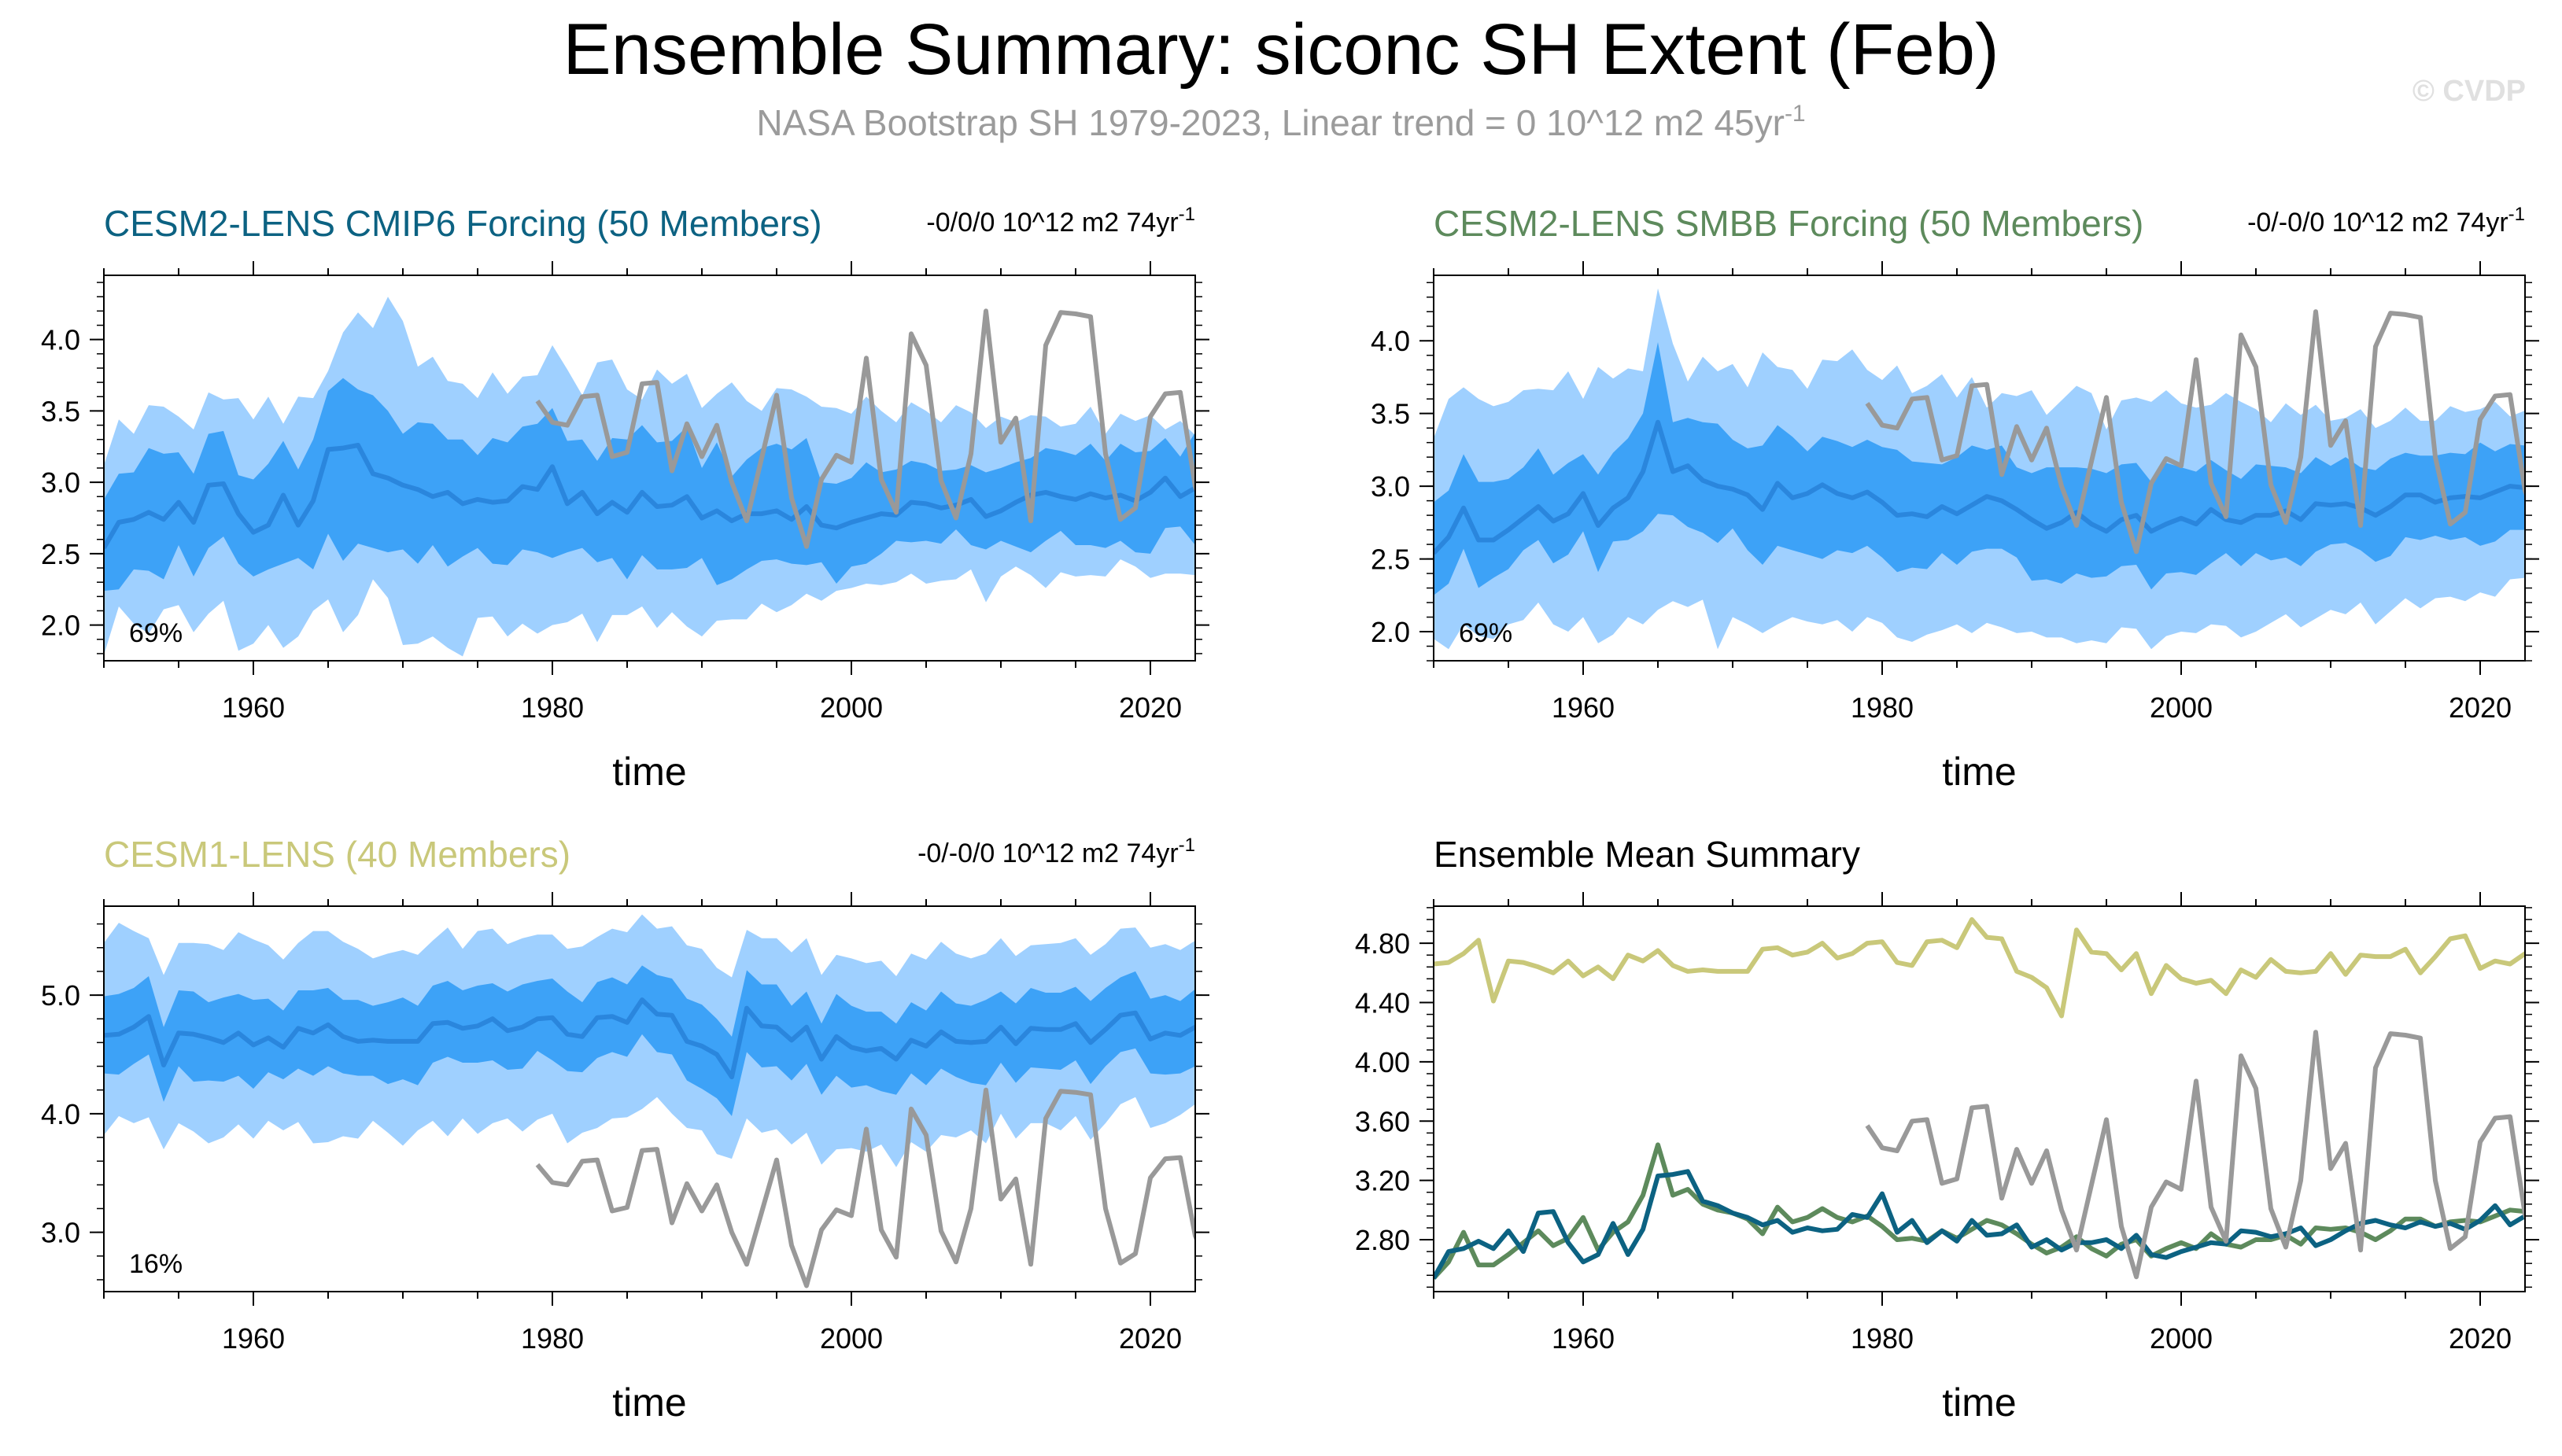 The width and height of the screenshot is (2562, 1456). Describe the element at coordinates (1281, 49) in the screenshot. I see `figure-title: Ensemble Summary: siconc SH Extent (Feb)` at that location.